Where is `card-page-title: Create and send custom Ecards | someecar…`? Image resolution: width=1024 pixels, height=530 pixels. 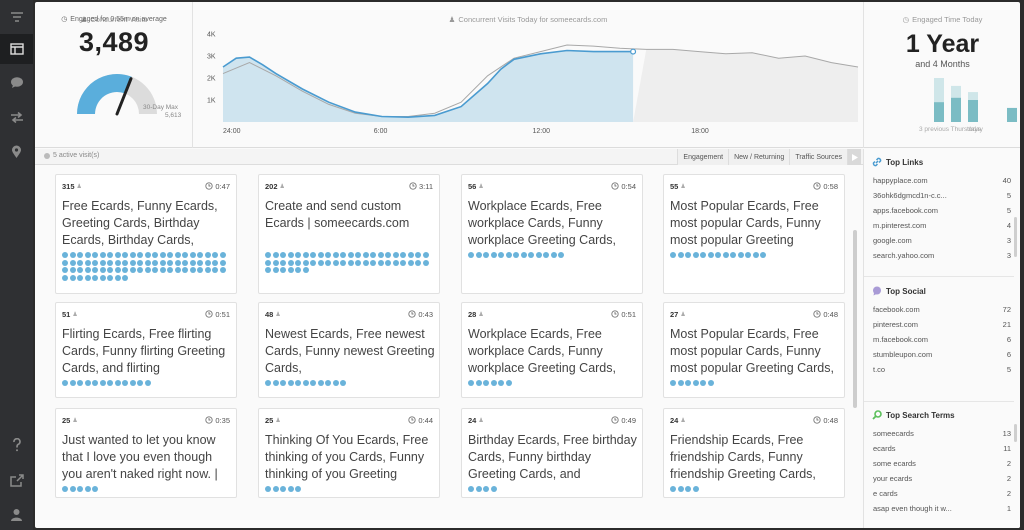
card-page-title: Create and send custom Ecards | someecar… is located at coordinates (337, 214).